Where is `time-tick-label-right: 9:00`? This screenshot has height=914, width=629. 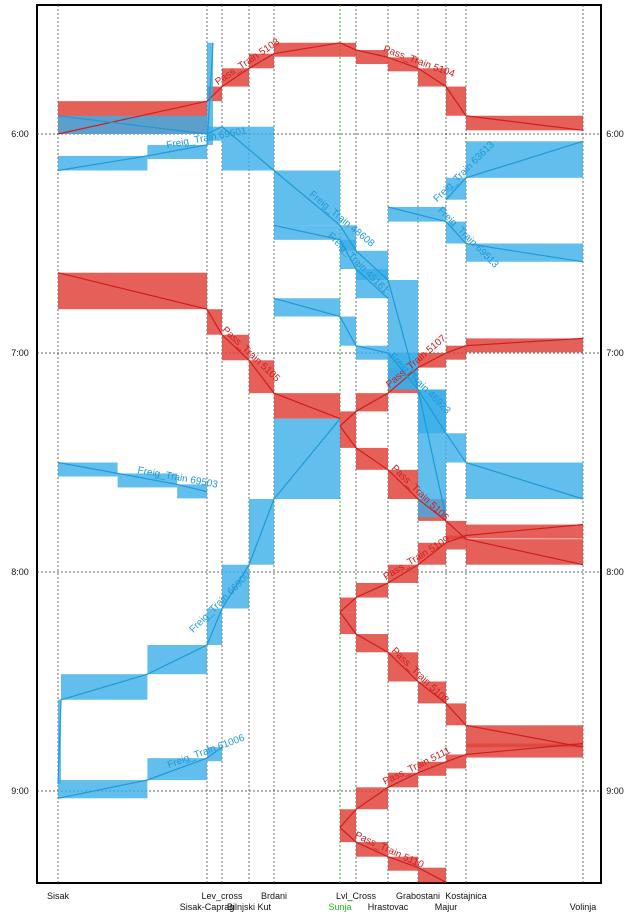
time-tick-label-right: 9:00 is located at coordinates (615, 791).